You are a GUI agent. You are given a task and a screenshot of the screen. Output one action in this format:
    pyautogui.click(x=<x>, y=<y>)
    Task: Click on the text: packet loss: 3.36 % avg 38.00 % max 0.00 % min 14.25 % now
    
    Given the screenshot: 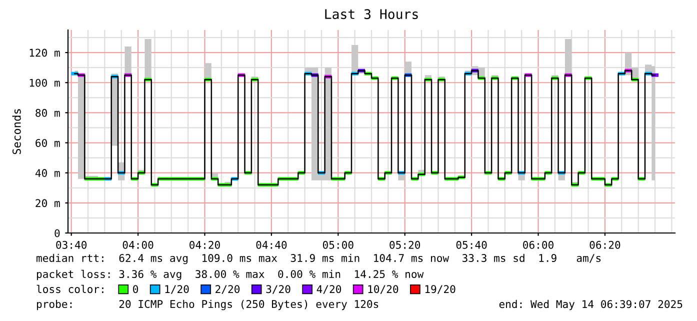 What is the action you would take?
    pyautogui.click(x=230, y=275)
    